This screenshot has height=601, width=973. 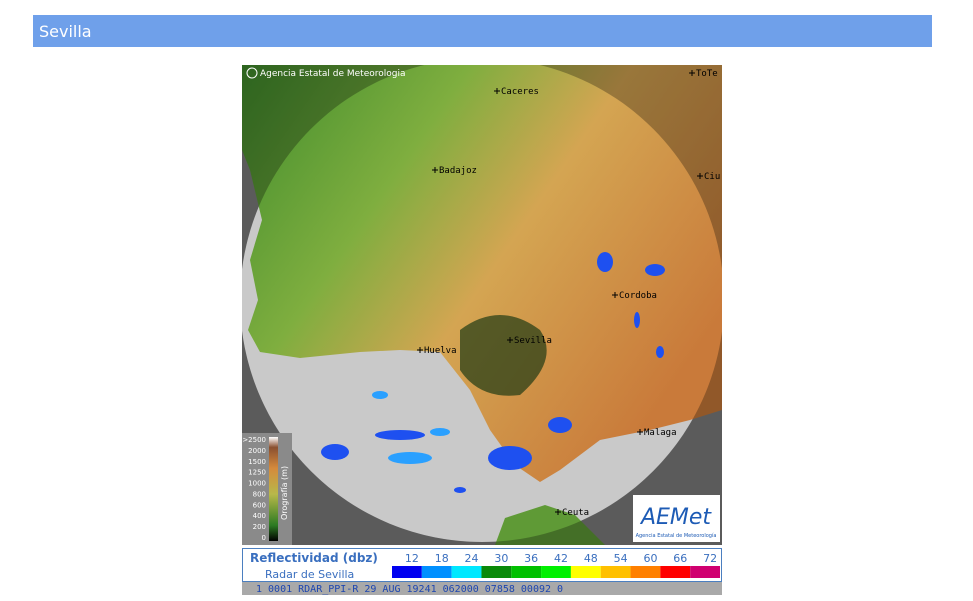 I want to click on legend-level: 30, so click(x=501, y=558).